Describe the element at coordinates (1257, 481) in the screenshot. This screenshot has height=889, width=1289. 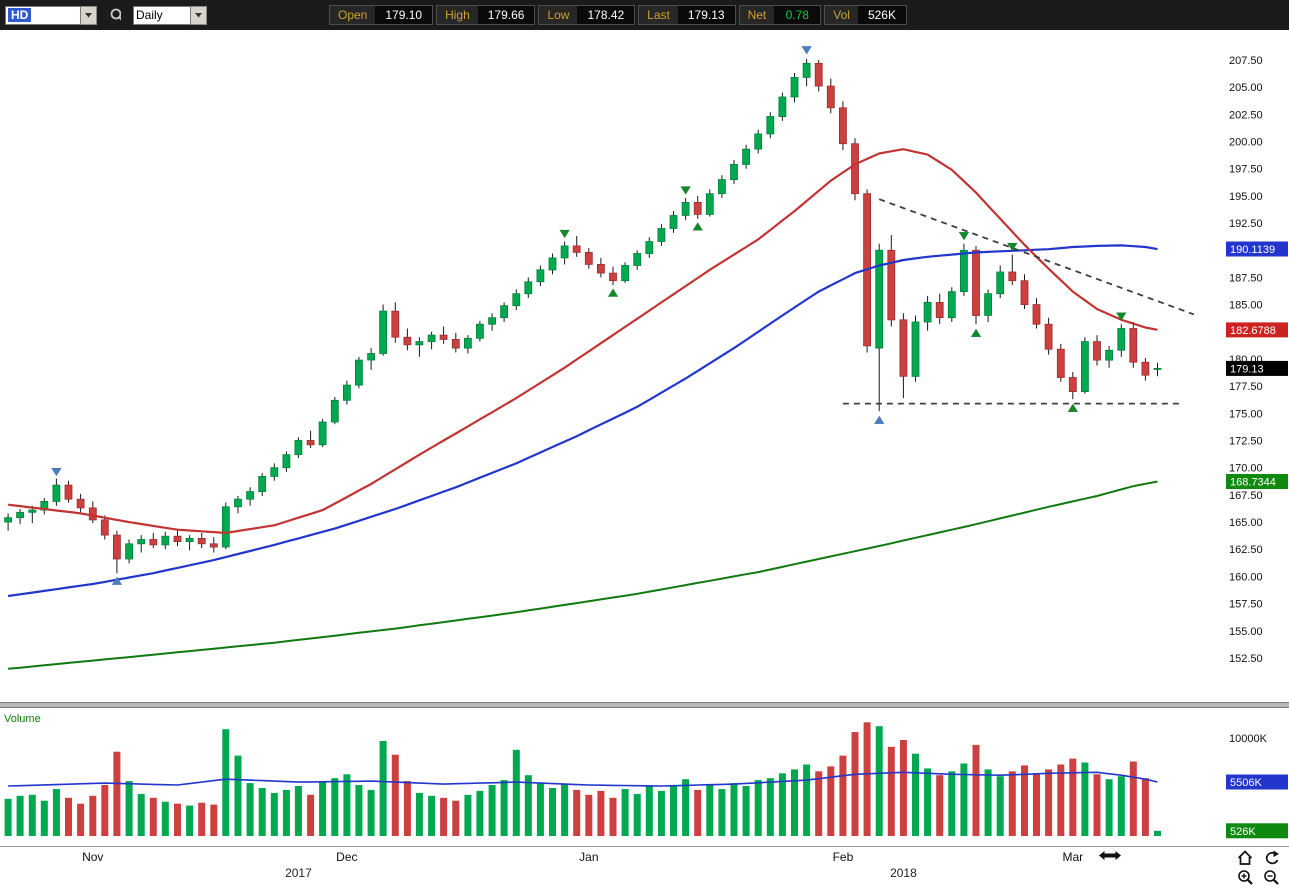
I see `ma-green-price-badge` at that location.